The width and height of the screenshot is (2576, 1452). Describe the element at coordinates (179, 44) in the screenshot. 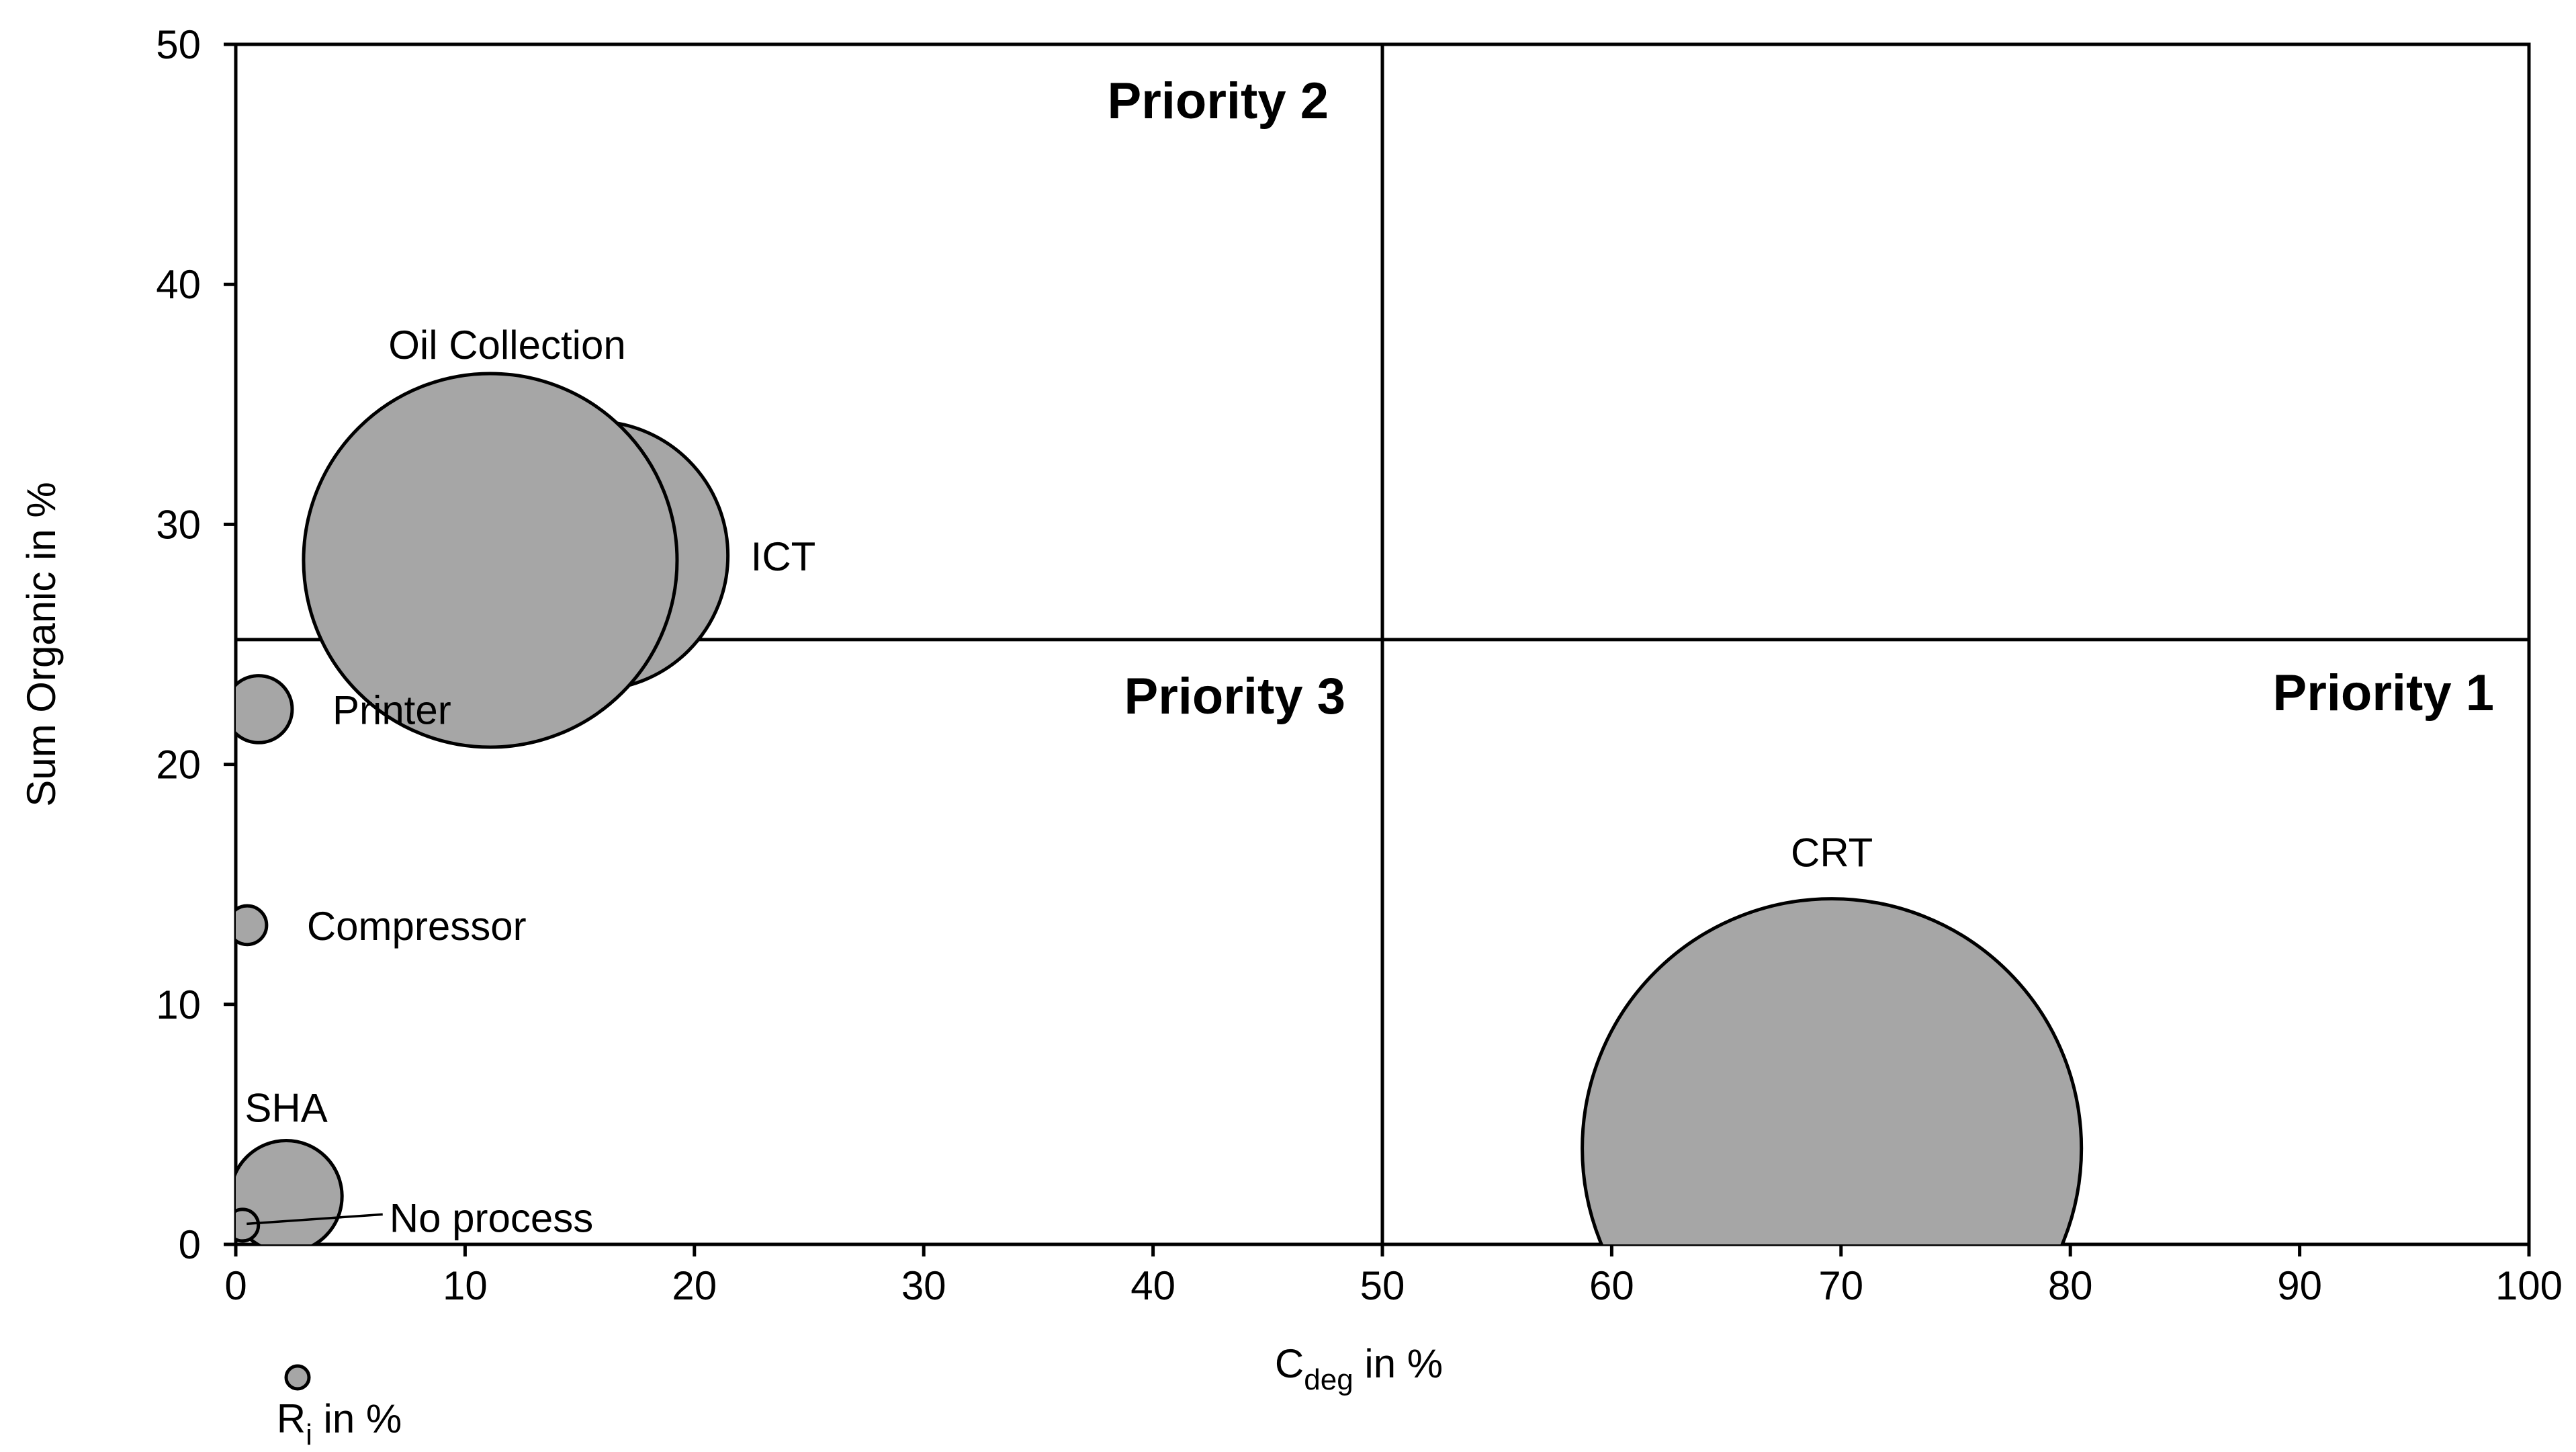

I see `y-tick-label: 50` at that location.